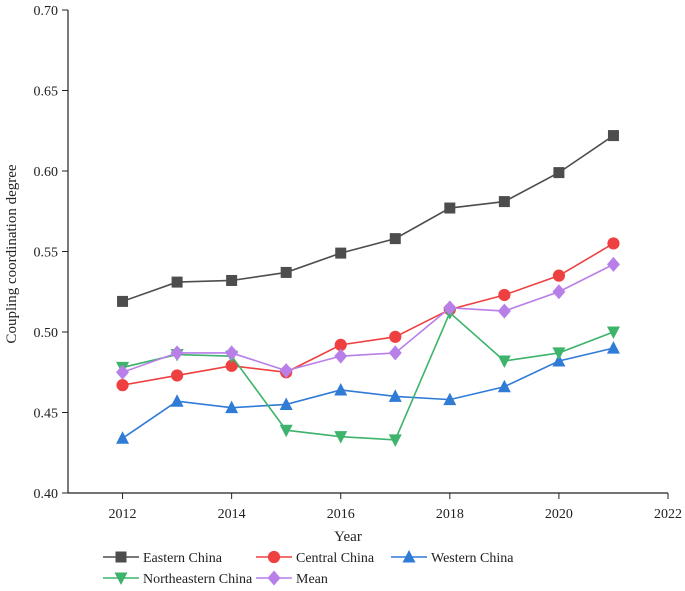 The height and width of the screenshot is (591, 685). Describe the element at coordinates (46, 253) in the screenshot. I see `y-tick-label: 0.55` at that location.